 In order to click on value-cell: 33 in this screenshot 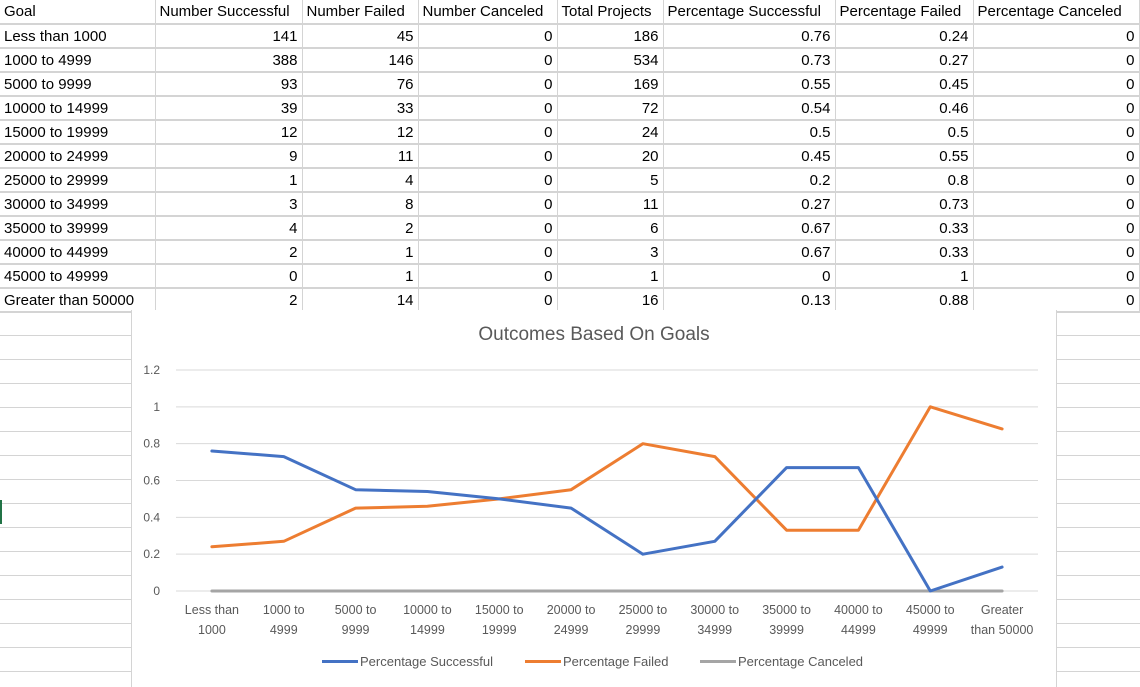, I will do `click(360, 108)`.